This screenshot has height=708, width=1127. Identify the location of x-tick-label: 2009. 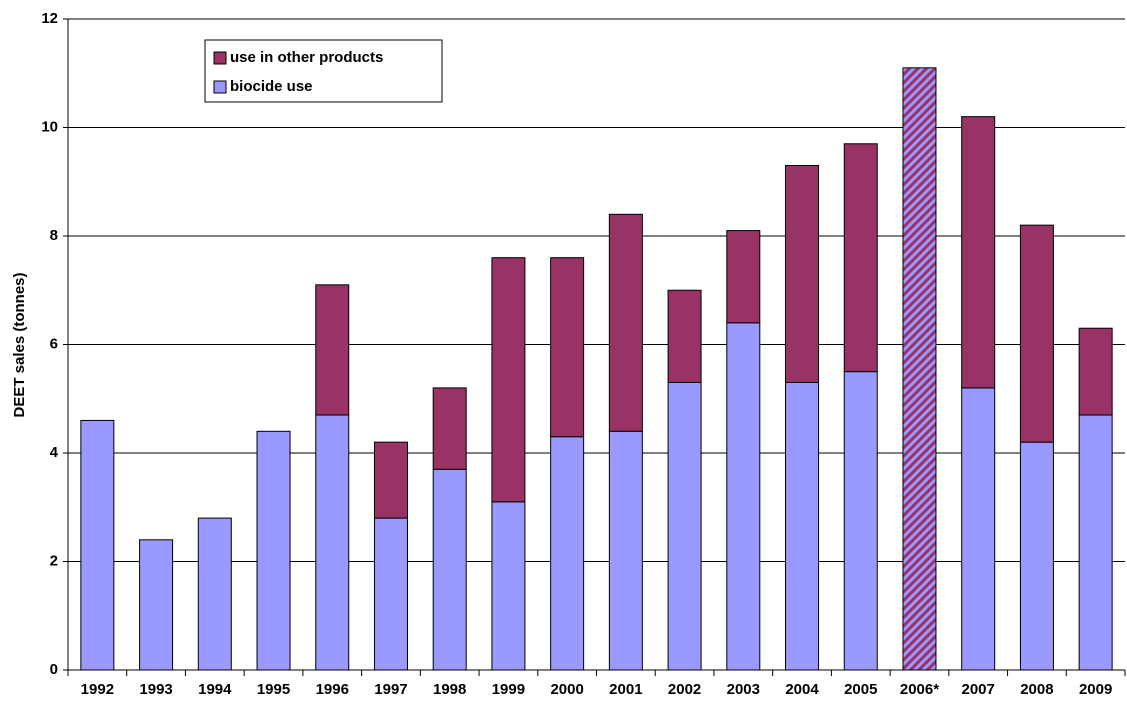
(1095, 689).